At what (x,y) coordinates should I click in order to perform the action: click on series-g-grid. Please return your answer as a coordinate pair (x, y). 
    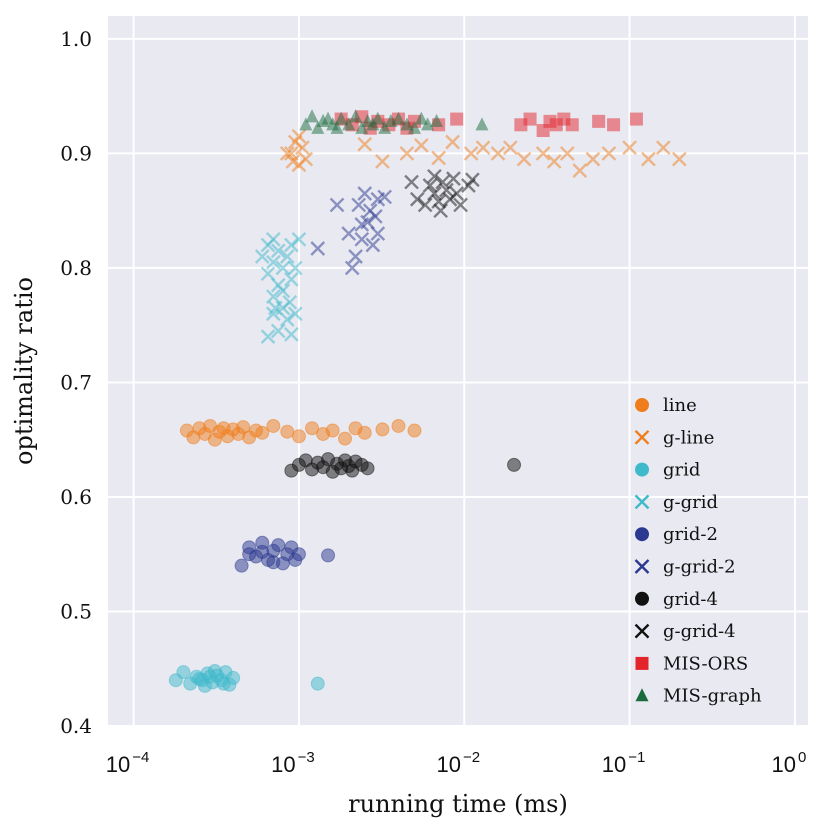
    Looking at the image, I should click on (280, 287).